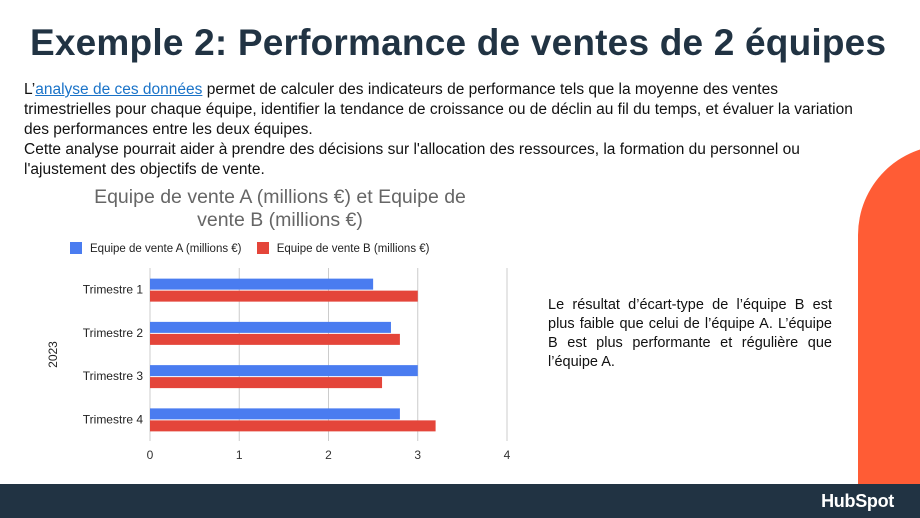  What do you see at coordinates (889, 314) in the screenshot?
I see `orange-arc-shape` at bounding box center [889, 314].